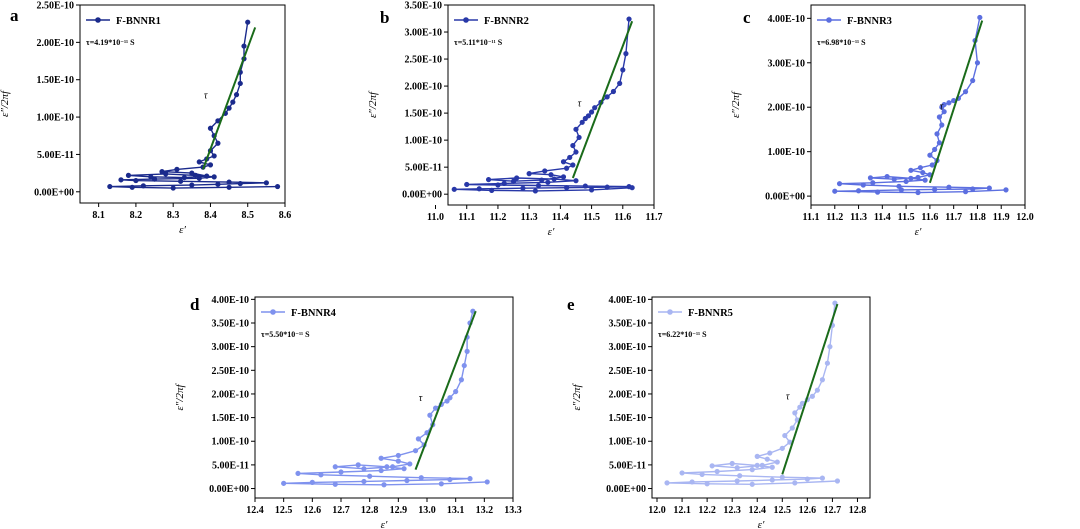  What do you see at coordinates (56, 80) in the screenshot?
I see `y-tick-label: 1.50E-10` at bounding box center [56, 80].